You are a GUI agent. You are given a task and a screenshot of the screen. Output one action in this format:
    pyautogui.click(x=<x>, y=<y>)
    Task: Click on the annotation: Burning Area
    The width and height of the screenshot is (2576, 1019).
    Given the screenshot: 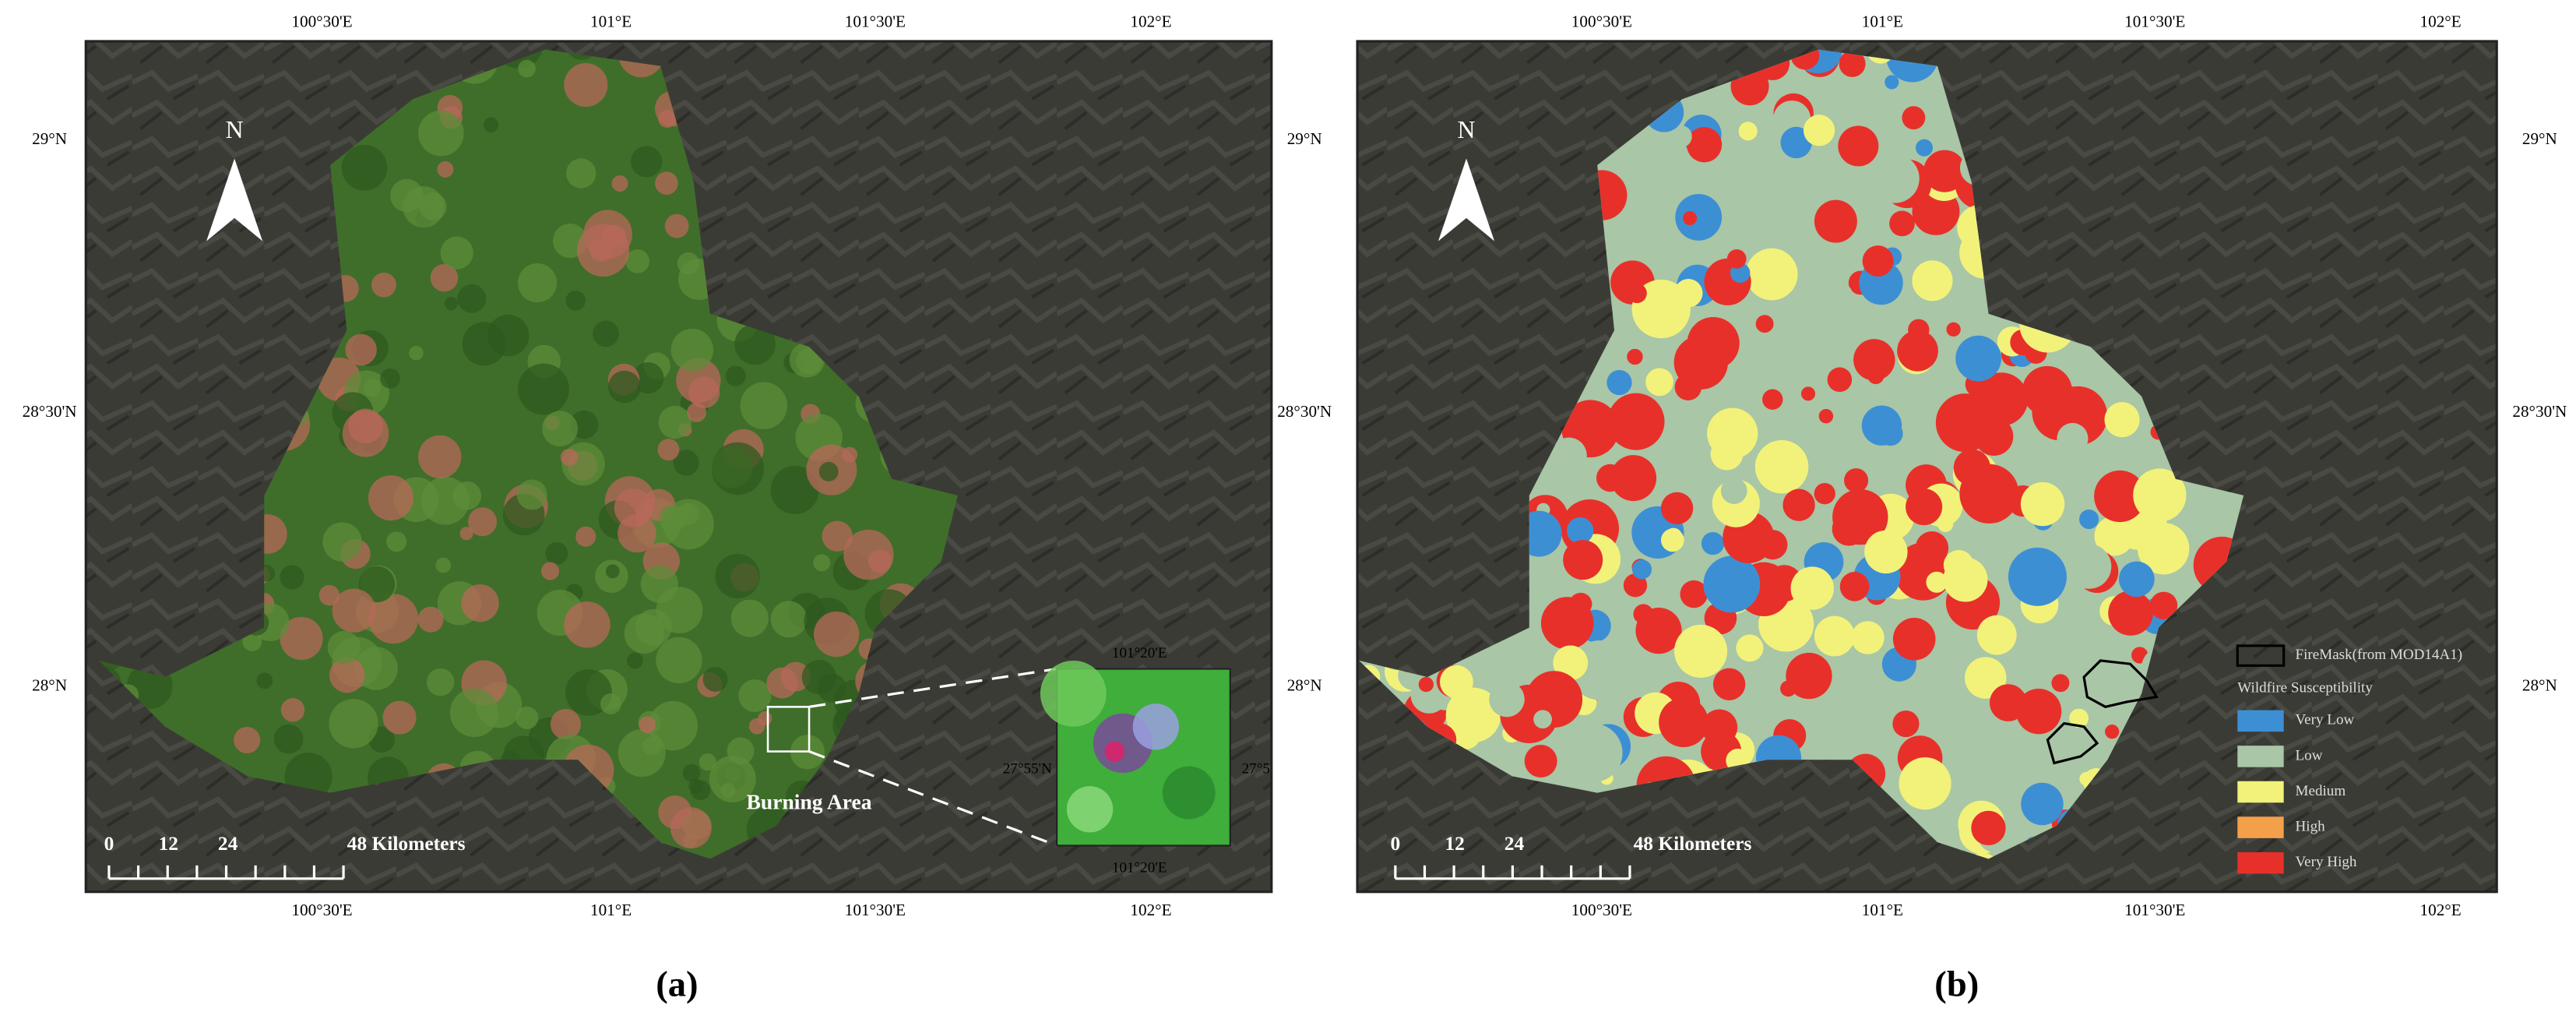 What is the action you would take?
    pyautogui.click(x=809, y=802)
    